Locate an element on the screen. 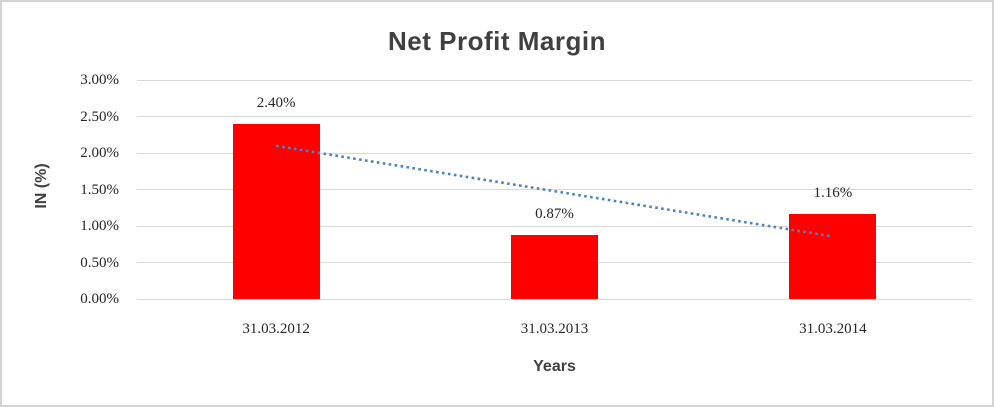 The image size is (994, 407). bar-31.03.2012 is located at coordinates (276, 211).